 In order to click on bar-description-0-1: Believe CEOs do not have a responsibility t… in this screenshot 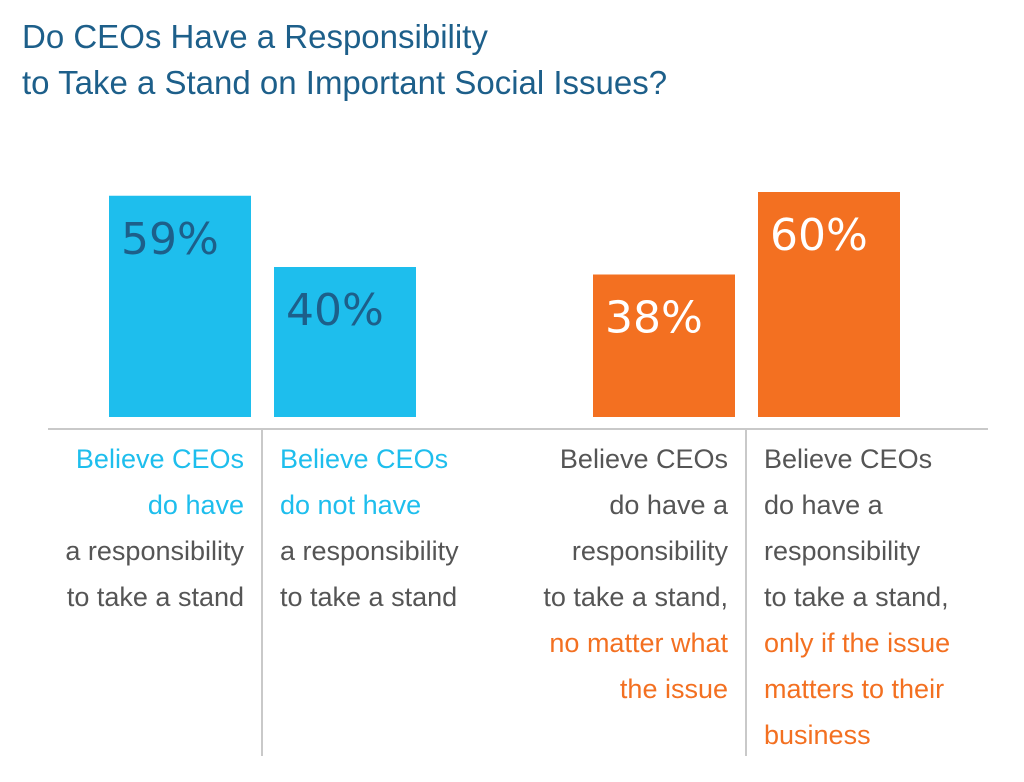, I will do `click(369, 528)`.